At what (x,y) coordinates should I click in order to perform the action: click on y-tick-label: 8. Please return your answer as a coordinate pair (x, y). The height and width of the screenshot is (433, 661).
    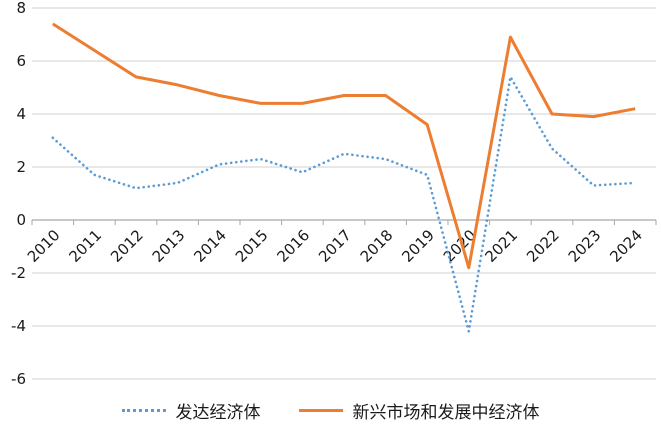
    Looking at the image, I should click on (21, 8).